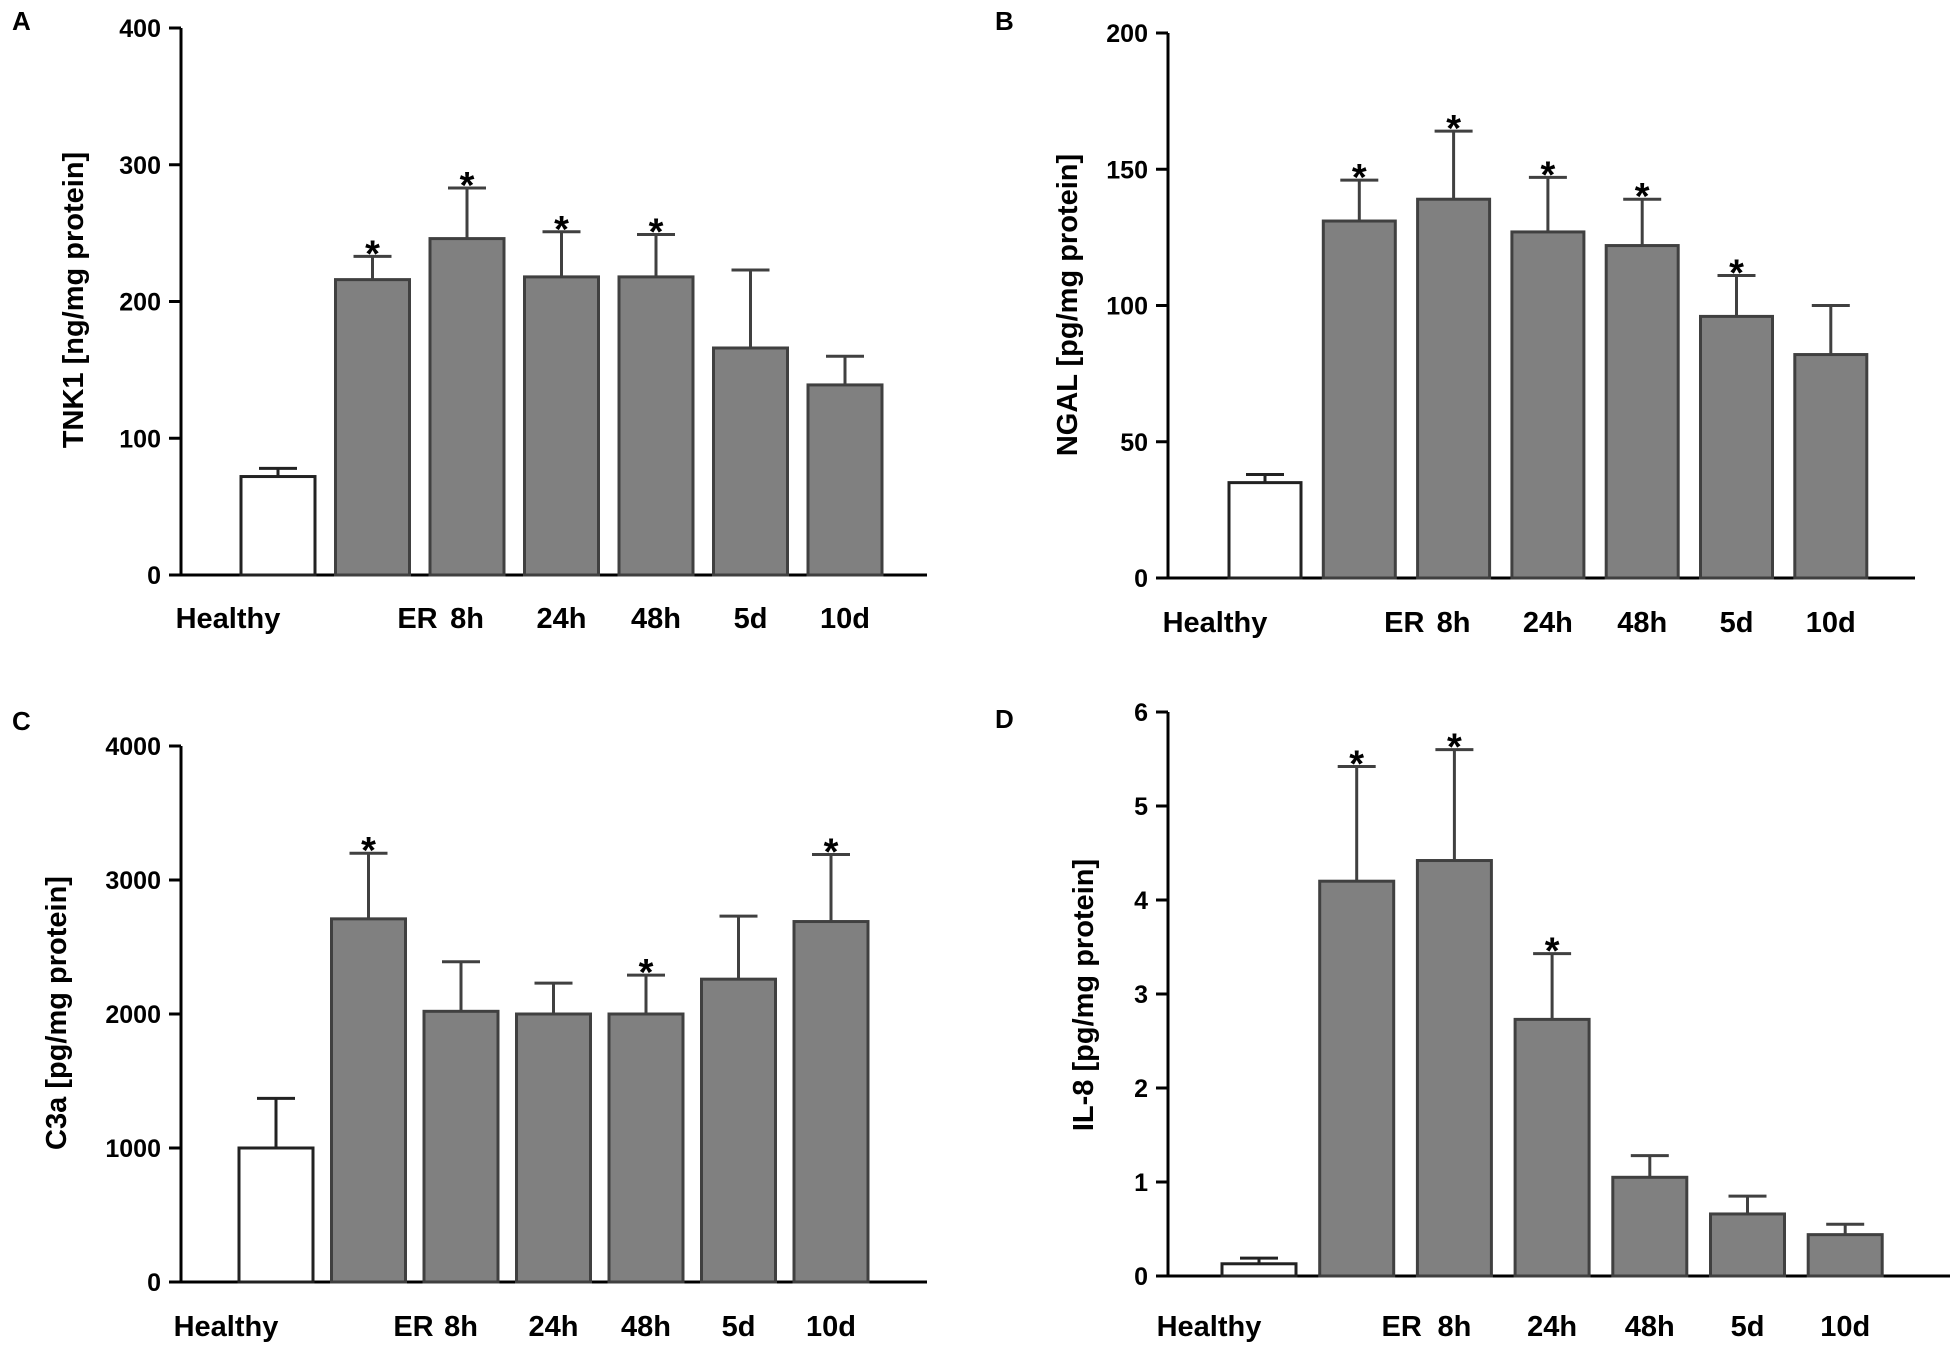 The width and height of the screenshot is (1950, 1345). Describe the element at coordinates (1141, 807) in the screenshot. I see `y-tick-label: 5` at that location.